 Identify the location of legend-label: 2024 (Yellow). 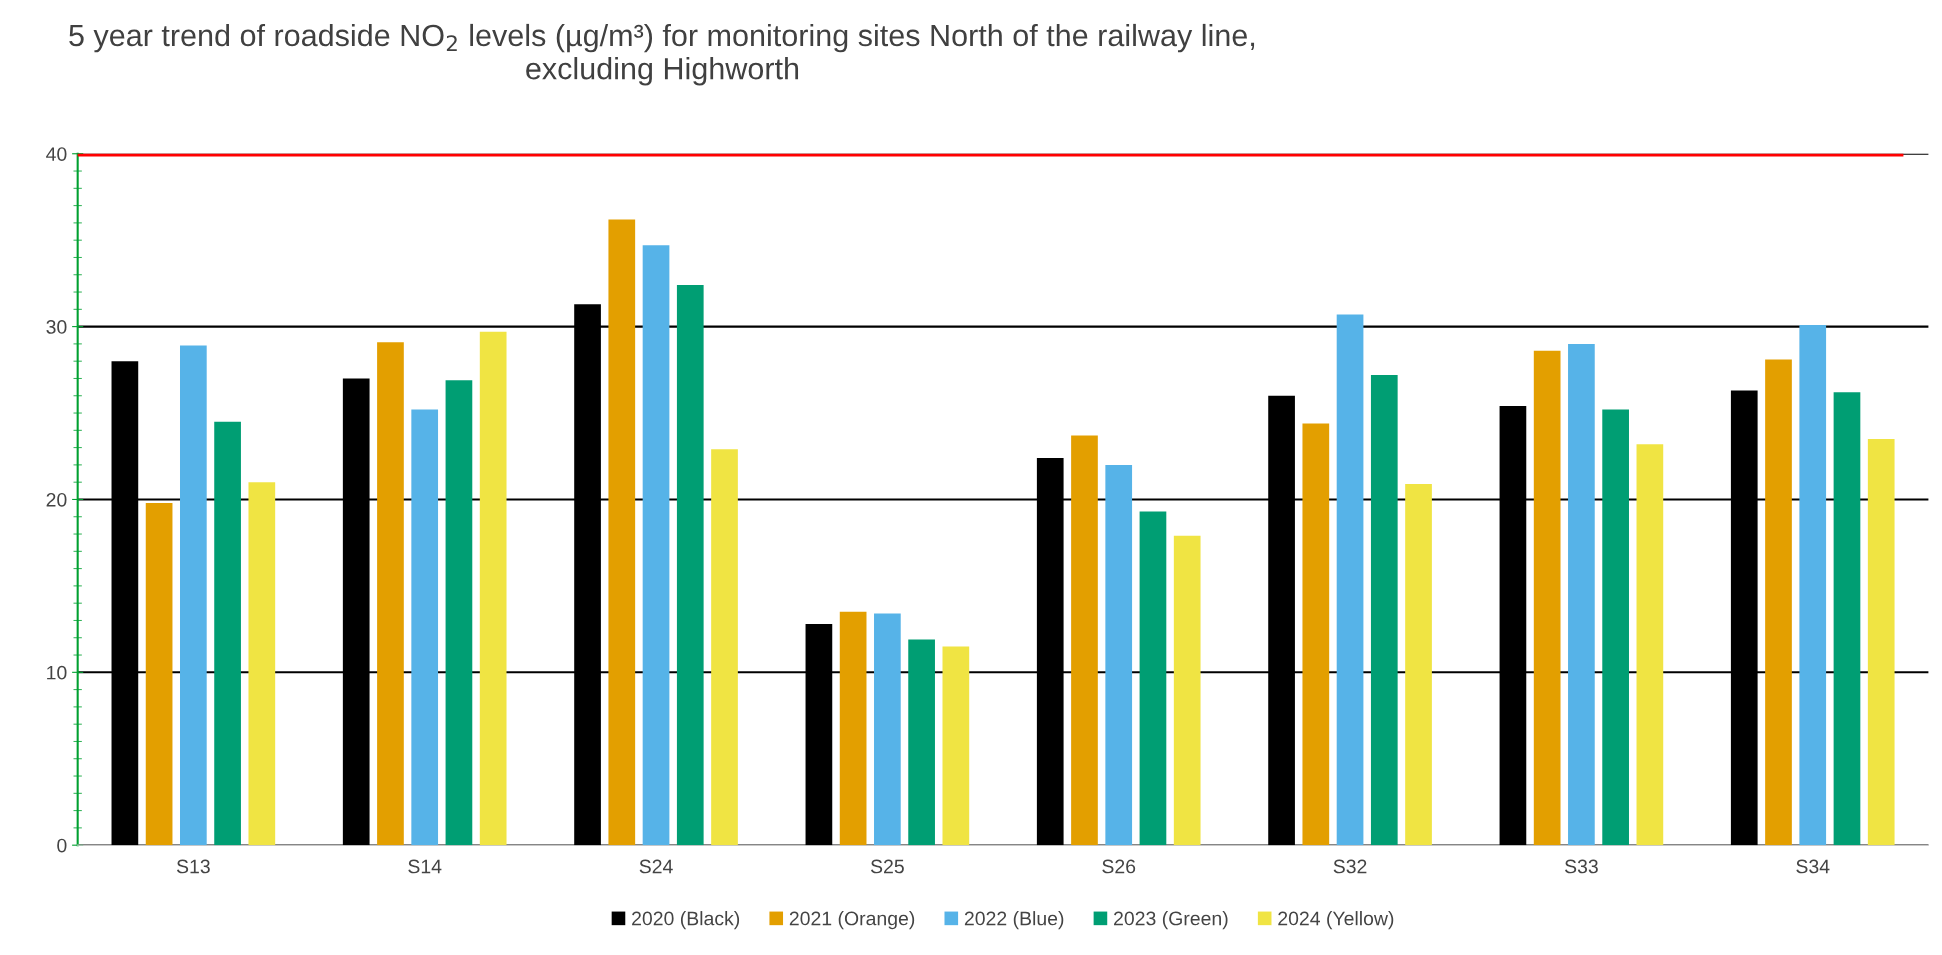
(1336, 920).